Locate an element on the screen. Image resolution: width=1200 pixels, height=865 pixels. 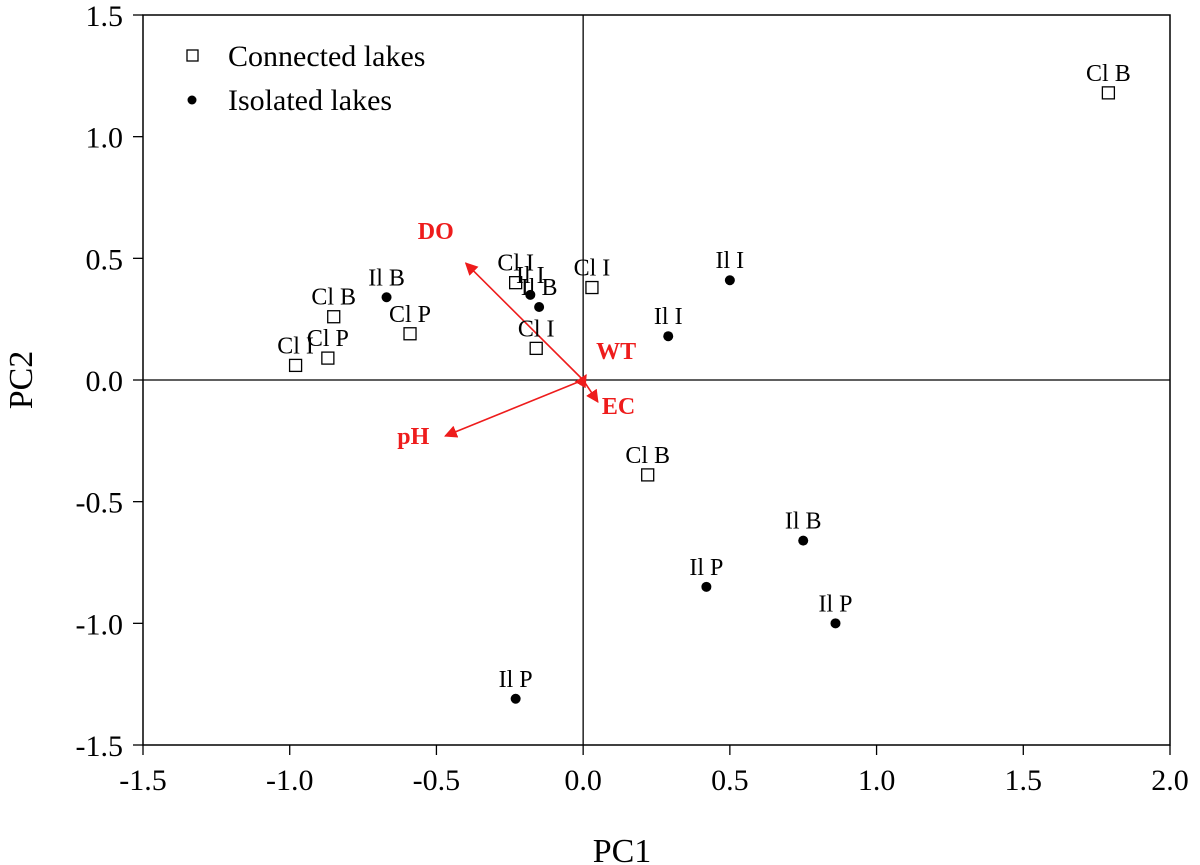
vector-arrow-ec is located at coordinates (590, 391).